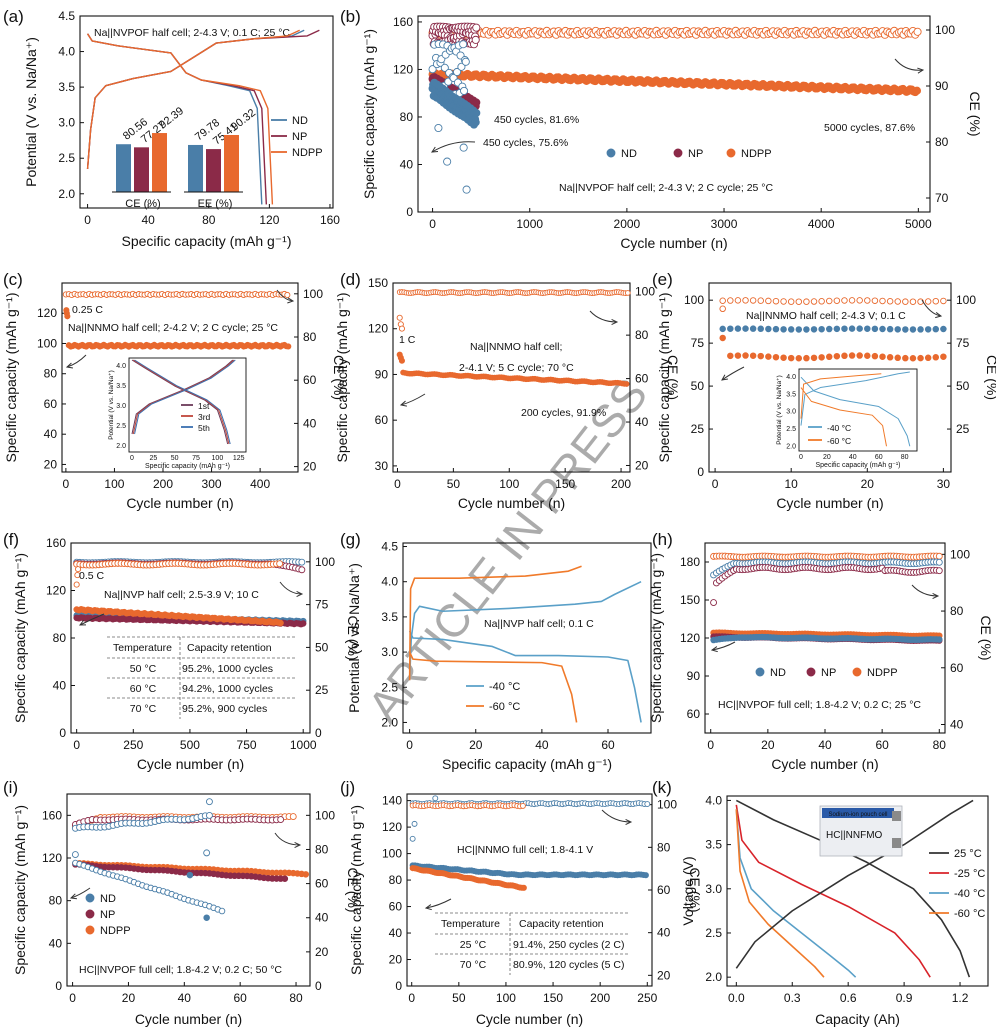 Image resolution: width=996 pixels, height=1034 pixels. Describe the element at coordinates (694, 676) in the screenshot. I see `y-tick-label: 90` at that location.